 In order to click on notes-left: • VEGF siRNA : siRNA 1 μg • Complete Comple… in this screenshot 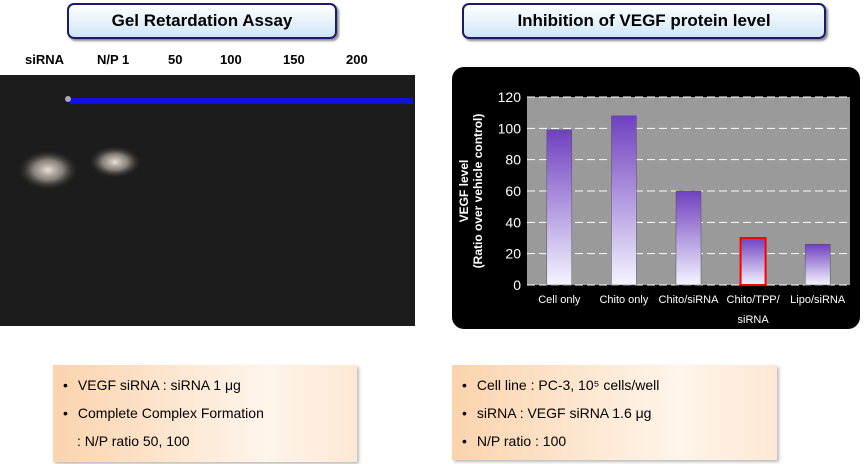, I will do `click(205, 413)`.